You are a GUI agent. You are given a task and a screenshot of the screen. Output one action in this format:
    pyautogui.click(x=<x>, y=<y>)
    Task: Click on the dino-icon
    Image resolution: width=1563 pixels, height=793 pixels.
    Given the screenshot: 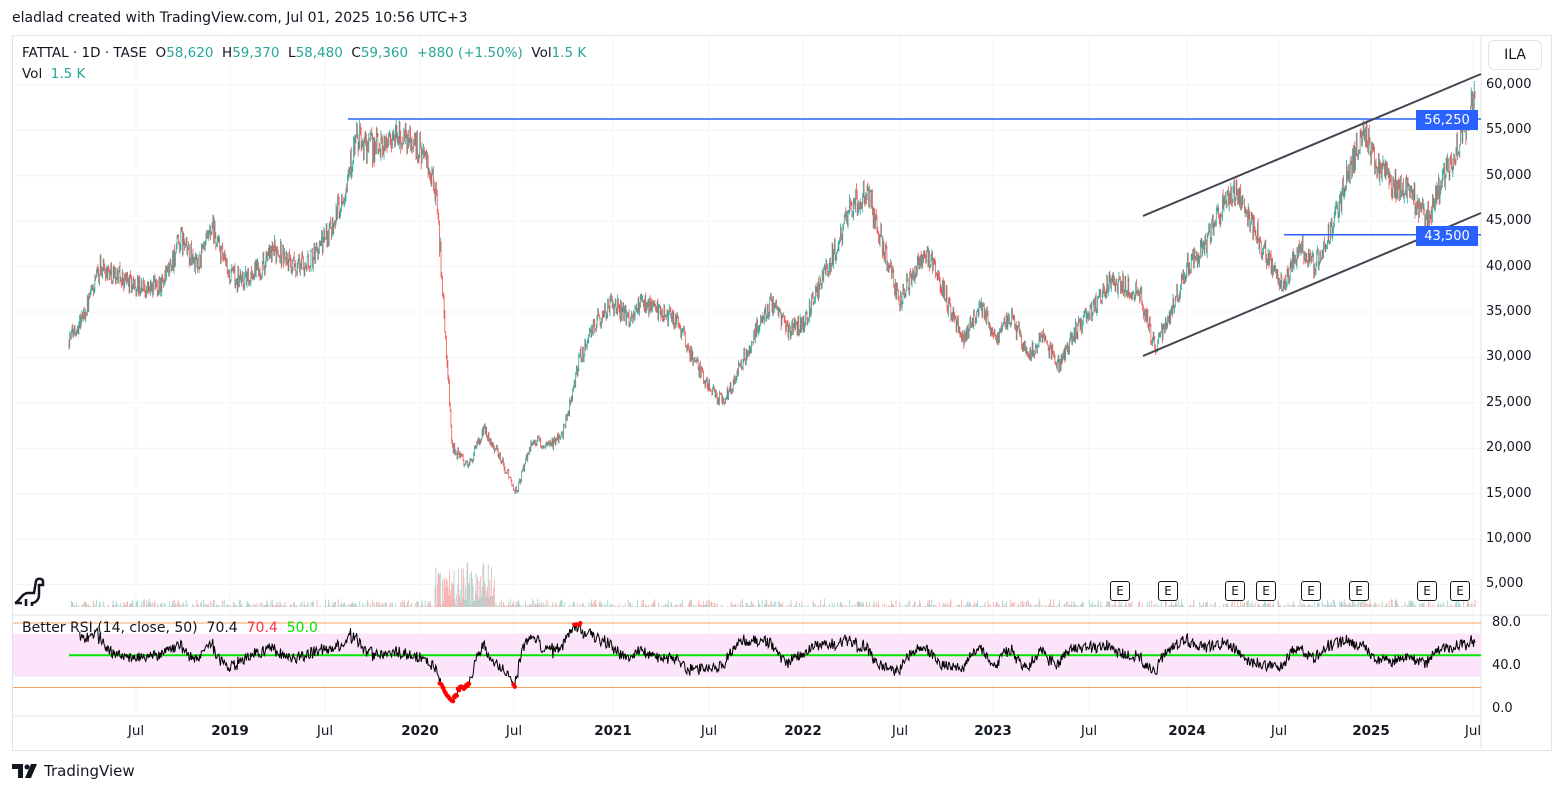 What is the action you would take?
    pyautogui.click(x=30, y=591)
    